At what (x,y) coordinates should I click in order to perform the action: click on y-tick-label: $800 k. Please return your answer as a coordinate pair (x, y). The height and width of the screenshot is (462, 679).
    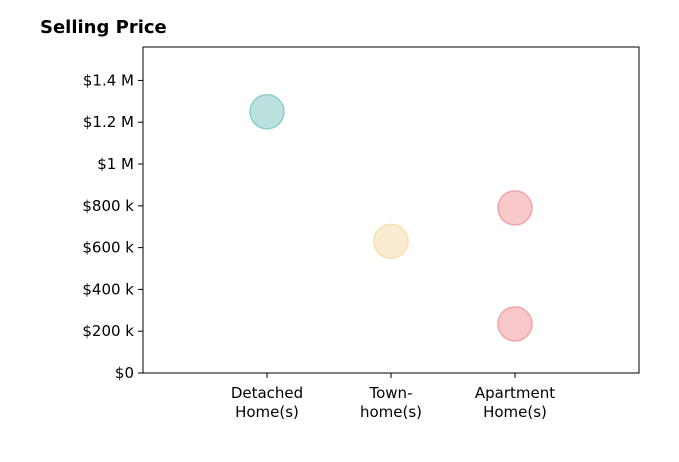
    Looking at the image, I should click on (108, 206).